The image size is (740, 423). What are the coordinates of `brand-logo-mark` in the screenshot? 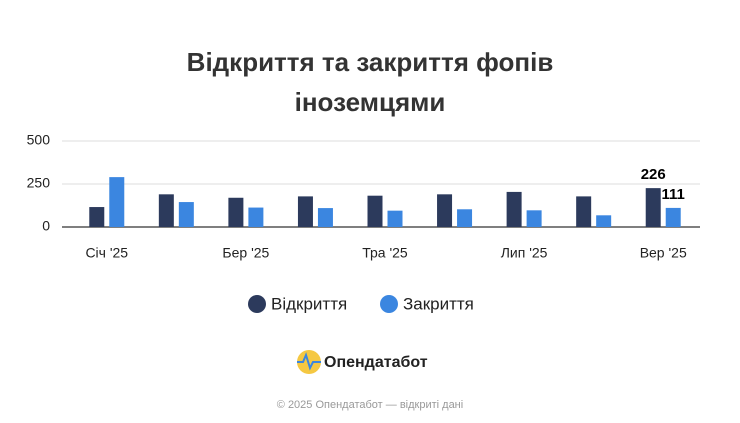 It's located at (309, 361).